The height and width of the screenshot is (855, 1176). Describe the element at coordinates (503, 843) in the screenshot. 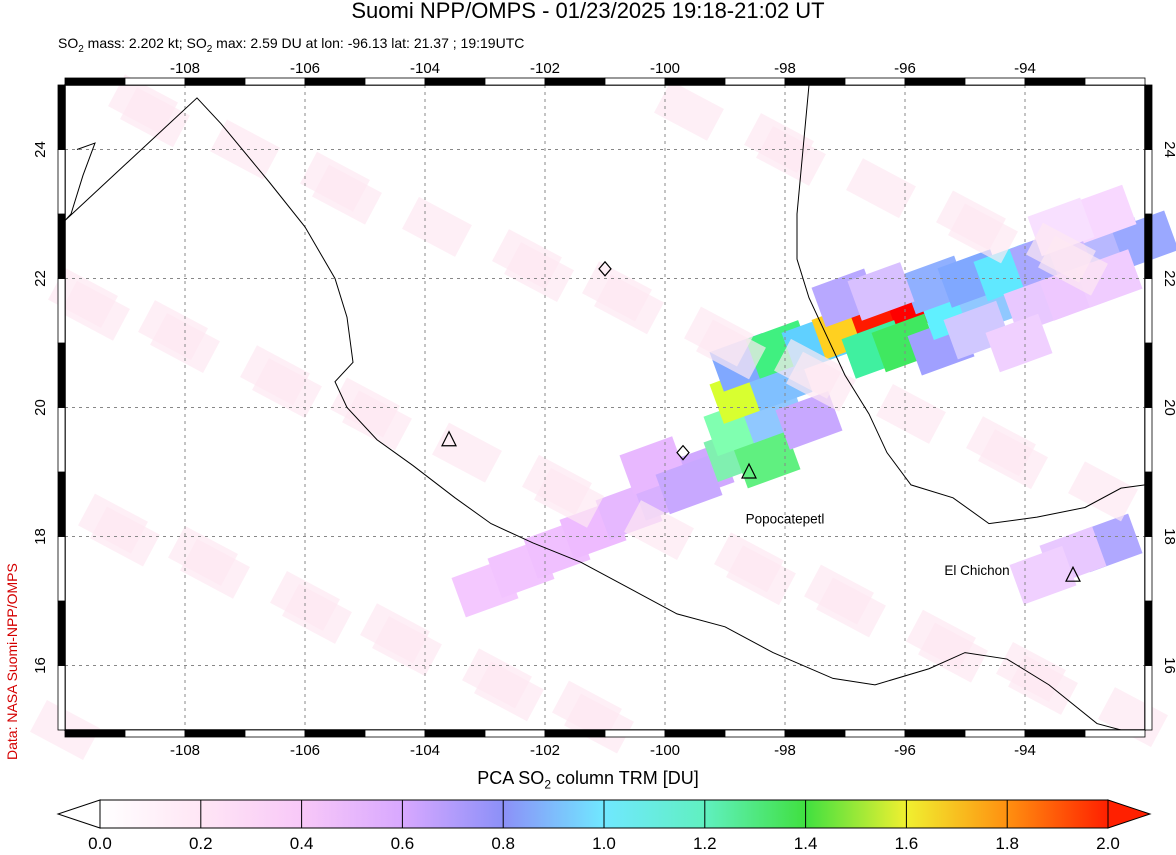

I see `colorbar-tick-label: 0.8` at that location.